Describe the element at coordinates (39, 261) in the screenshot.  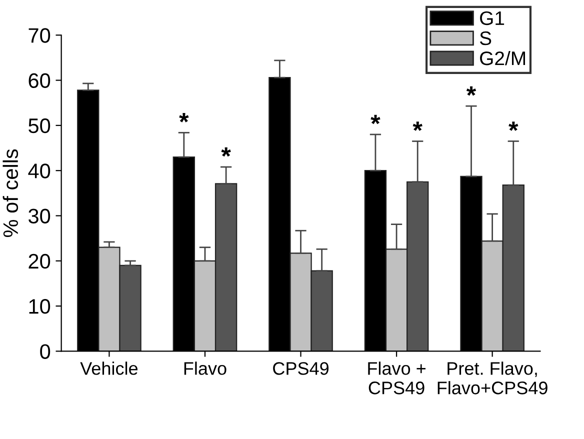
I see `y-tick-label: 20` at that location.